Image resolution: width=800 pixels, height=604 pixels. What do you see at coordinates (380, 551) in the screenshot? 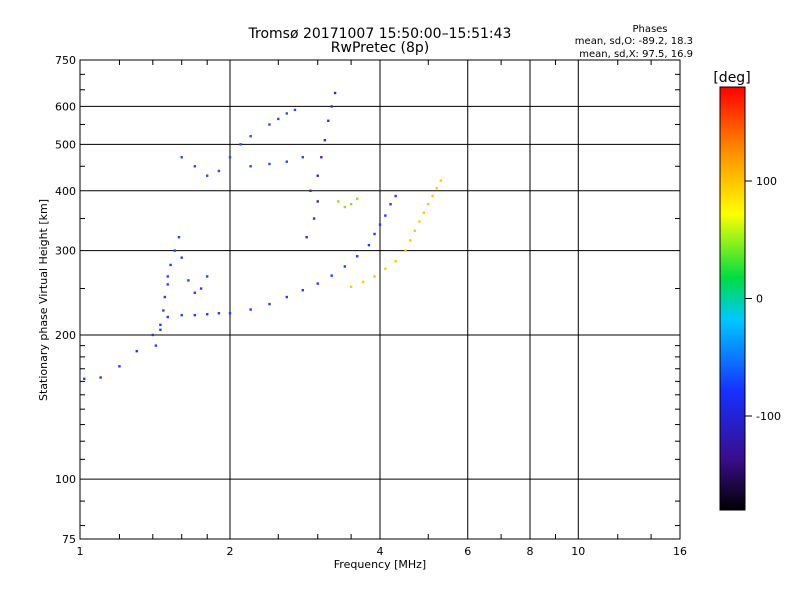
I see `x-tick-label: 4` at bounding box center [380, 551].